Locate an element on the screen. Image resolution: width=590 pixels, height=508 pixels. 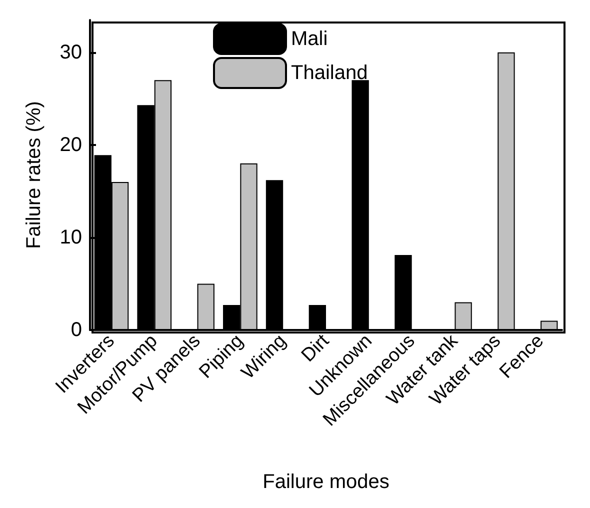
y-tick-label: 0 is located at coordinates (76, 330).